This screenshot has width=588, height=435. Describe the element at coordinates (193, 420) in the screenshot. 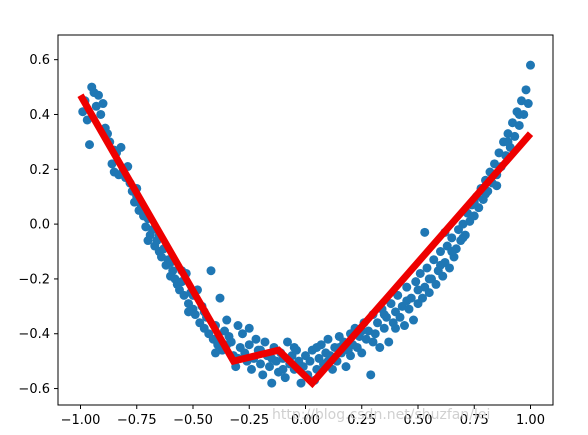

I see `x-tick-label: −0.50` at that location.